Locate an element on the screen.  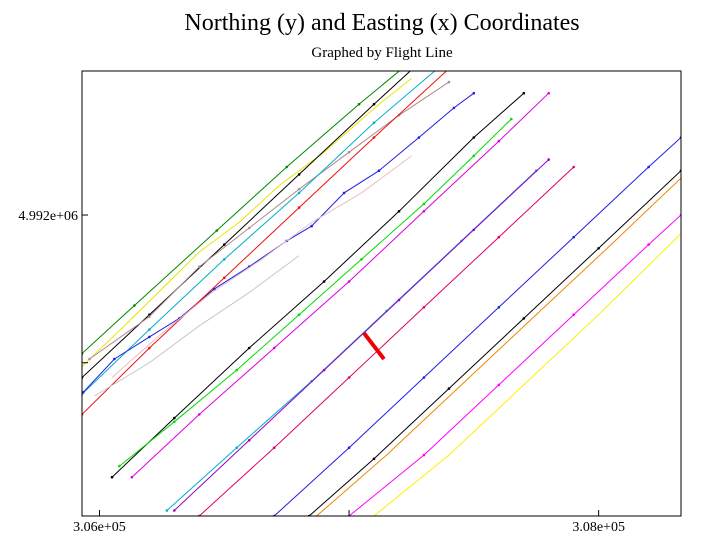
x-tick-label-3: 3.08e+05 is located at coordinates (598, 527).